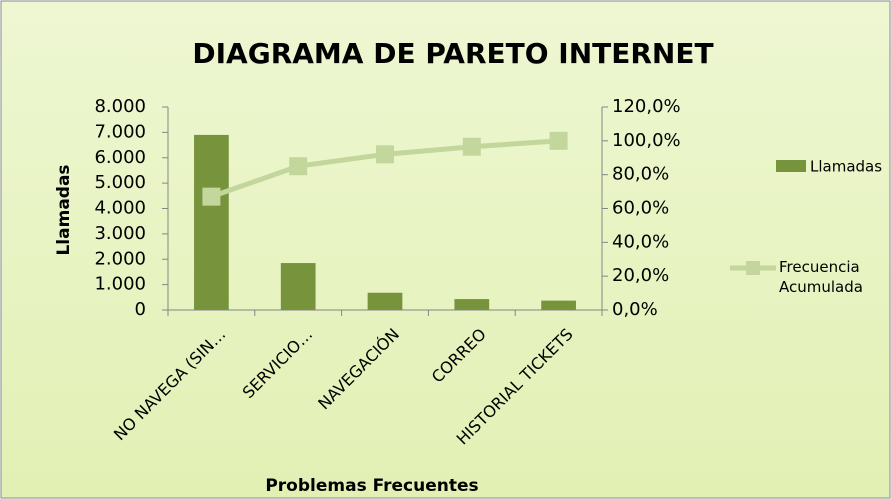 The height and width of the screenshot is (499, 891). Describe the element at coordinates (120, 131) in the screenshot. I see `y-tick-label: 7.000` at that location.